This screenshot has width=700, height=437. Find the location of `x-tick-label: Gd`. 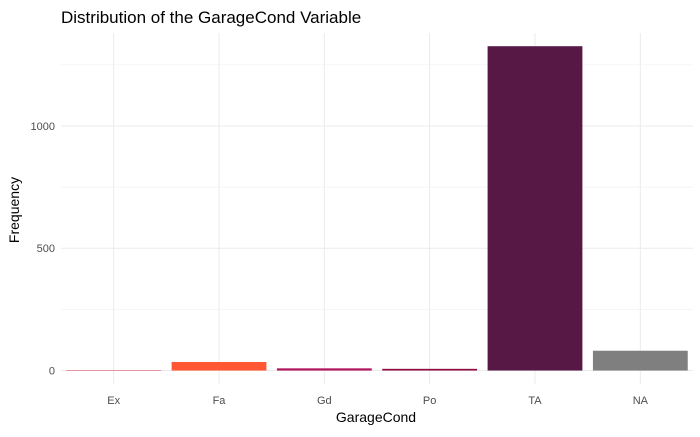

x-tick-label: Gd is located at coordinates (324, 401).